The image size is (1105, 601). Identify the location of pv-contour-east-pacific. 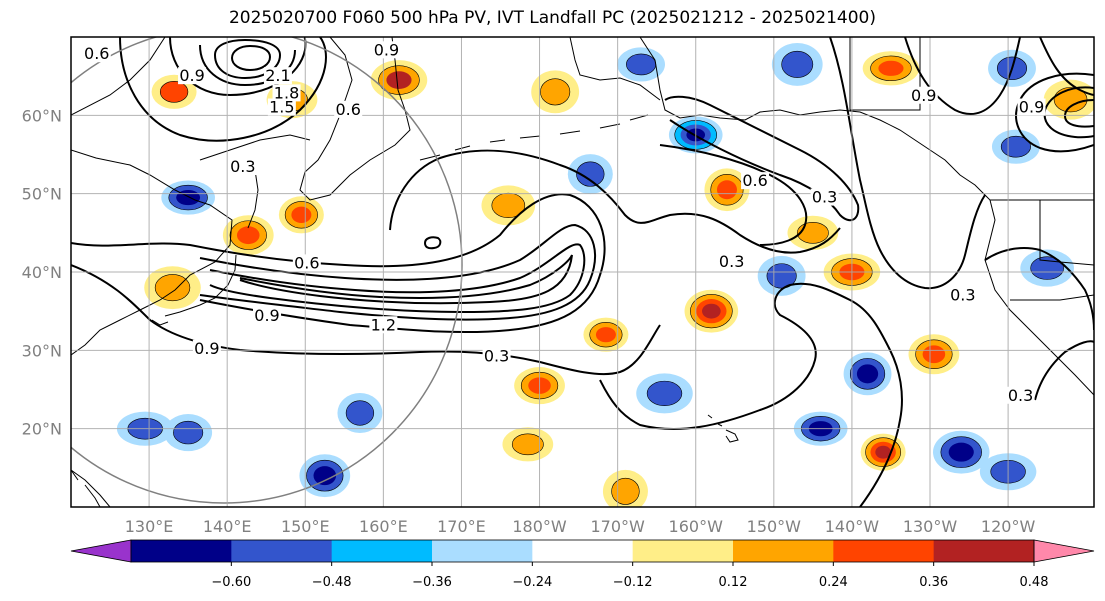
(751, 394).